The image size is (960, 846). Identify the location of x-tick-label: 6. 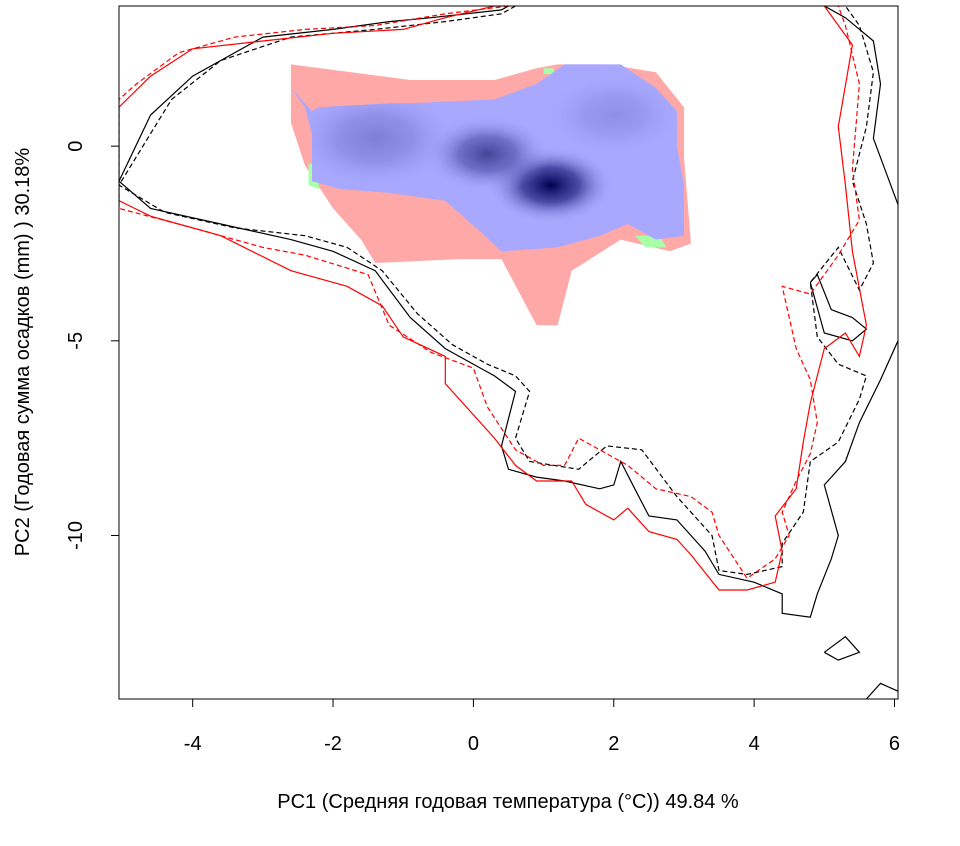
(894, 744).